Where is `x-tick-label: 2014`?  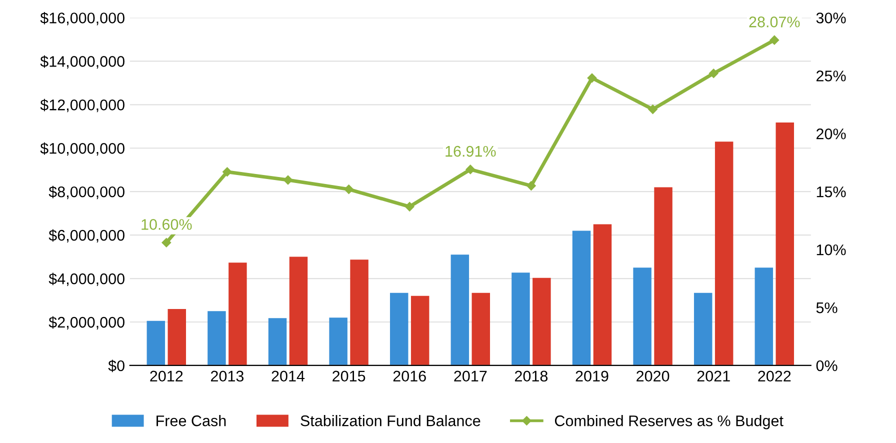
x-tick-label: 2014 is located at coordinates (288, 376).